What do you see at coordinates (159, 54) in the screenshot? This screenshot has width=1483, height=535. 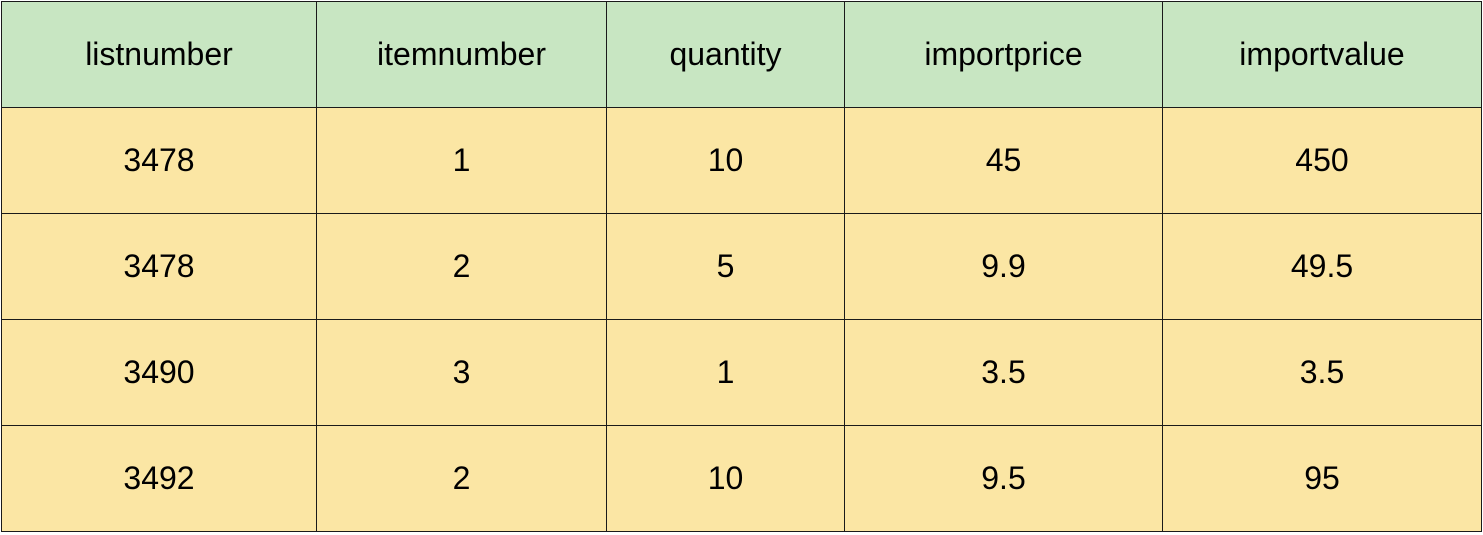 I see `column-header-listnumber: listnumber` at bounding box center [159, 54].